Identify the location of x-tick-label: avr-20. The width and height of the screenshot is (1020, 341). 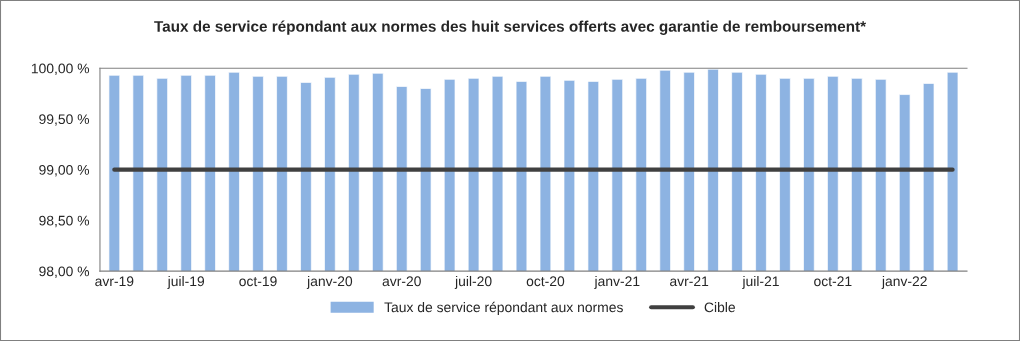
(401, 281).